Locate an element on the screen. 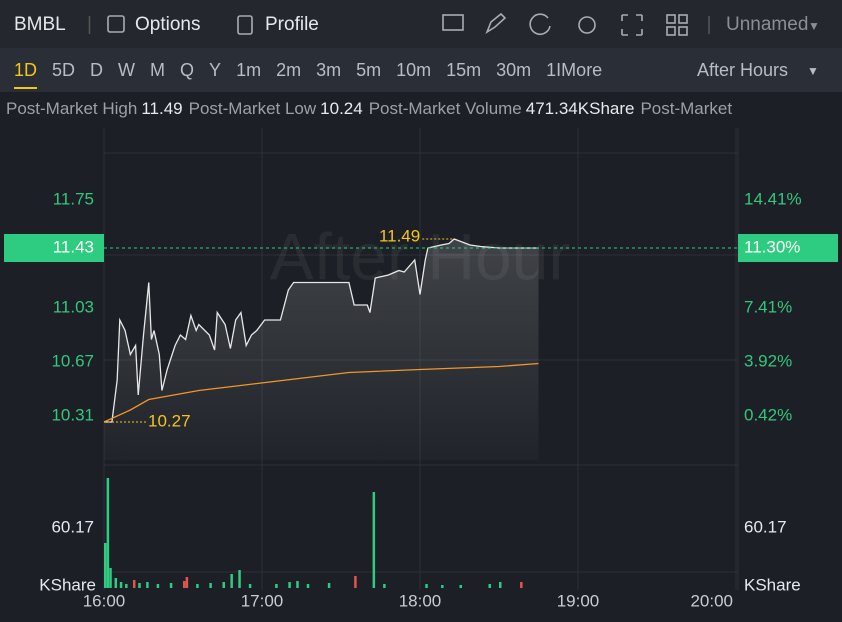  stat-value: 11.49 is located at coordinates (162, 108).